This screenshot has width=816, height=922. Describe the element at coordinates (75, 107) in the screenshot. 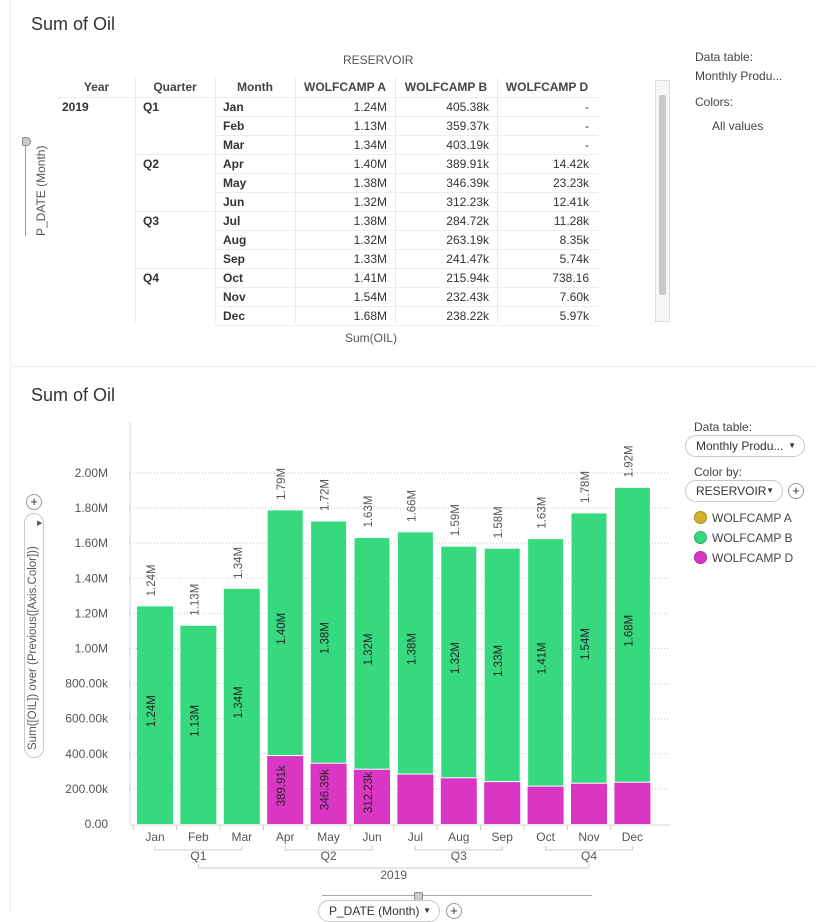

I see `year-cell: 2019` at that location.